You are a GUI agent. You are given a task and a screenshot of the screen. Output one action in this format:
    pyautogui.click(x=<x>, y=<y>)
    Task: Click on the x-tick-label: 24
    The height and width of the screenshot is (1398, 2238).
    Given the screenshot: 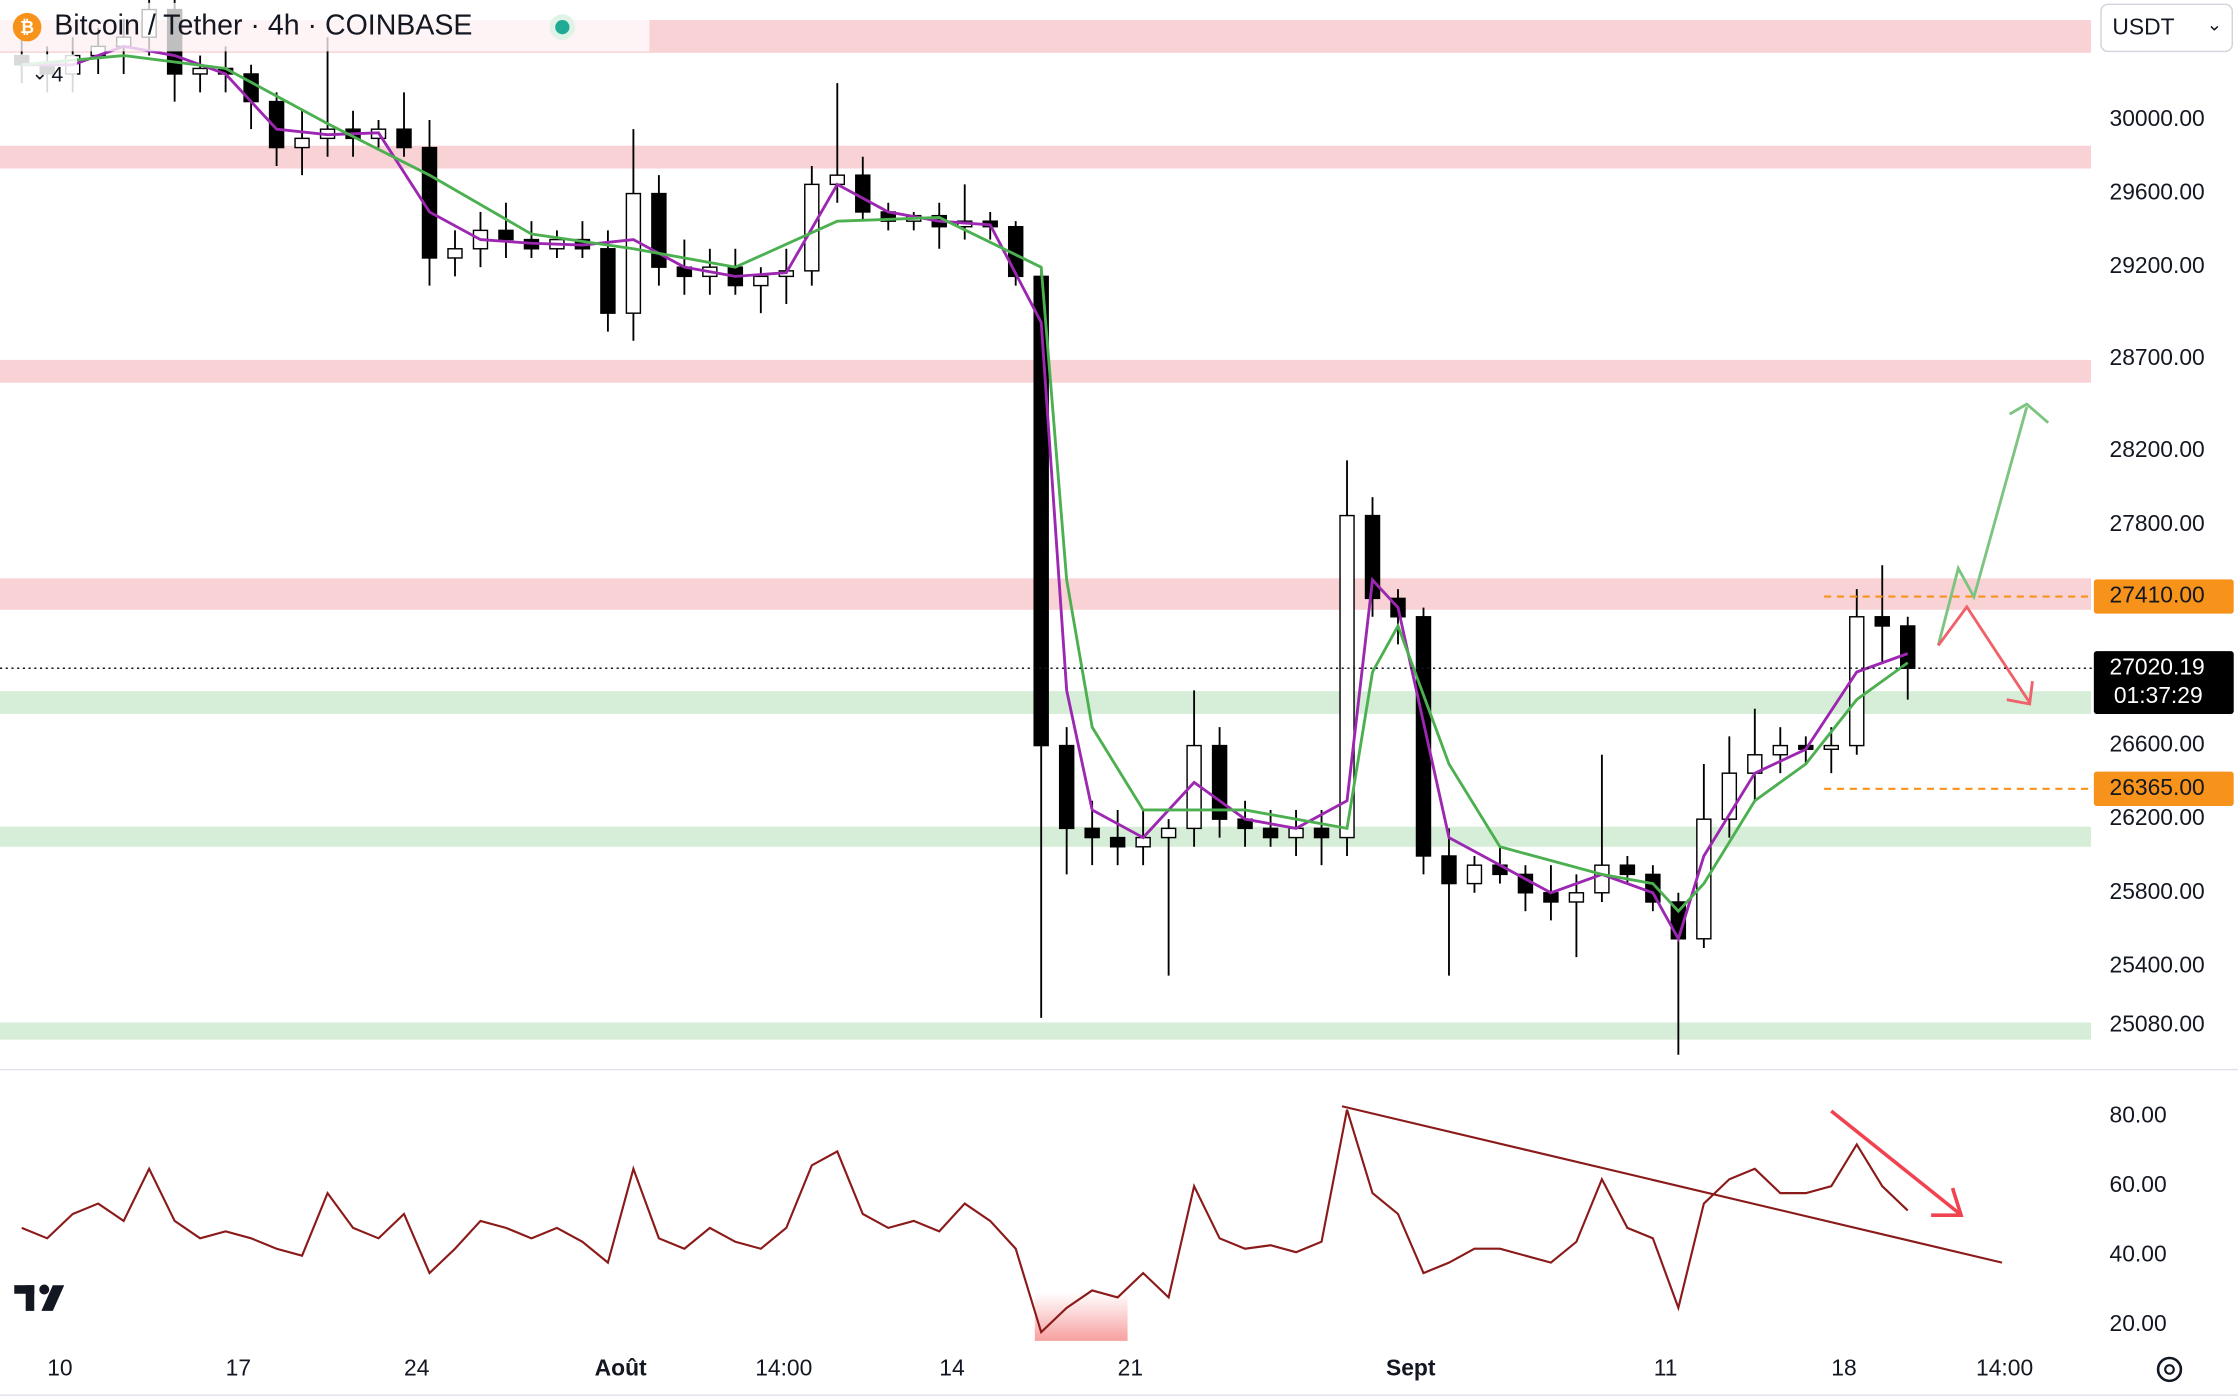 What is the action you would take?
    pyautogui.click(x=417, y=1367)
    